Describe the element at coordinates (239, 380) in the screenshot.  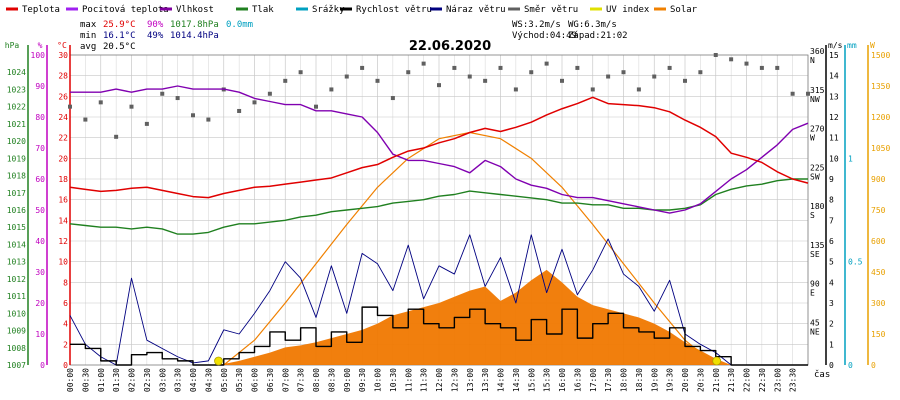
I see `x-tick-label: 05:30` at that location.